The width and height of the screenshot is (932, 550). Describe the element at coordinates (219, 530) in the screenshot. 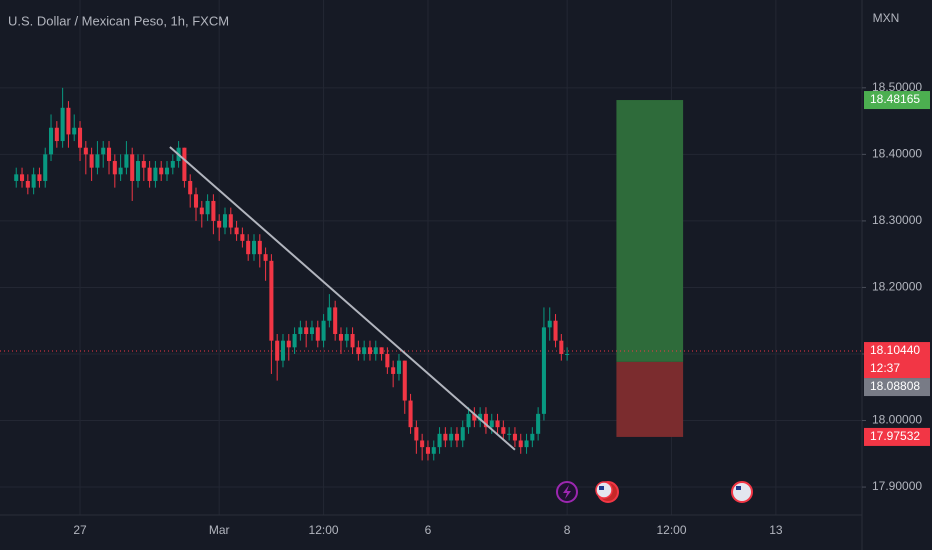

I see `x-tick-label: Mar` at that location.